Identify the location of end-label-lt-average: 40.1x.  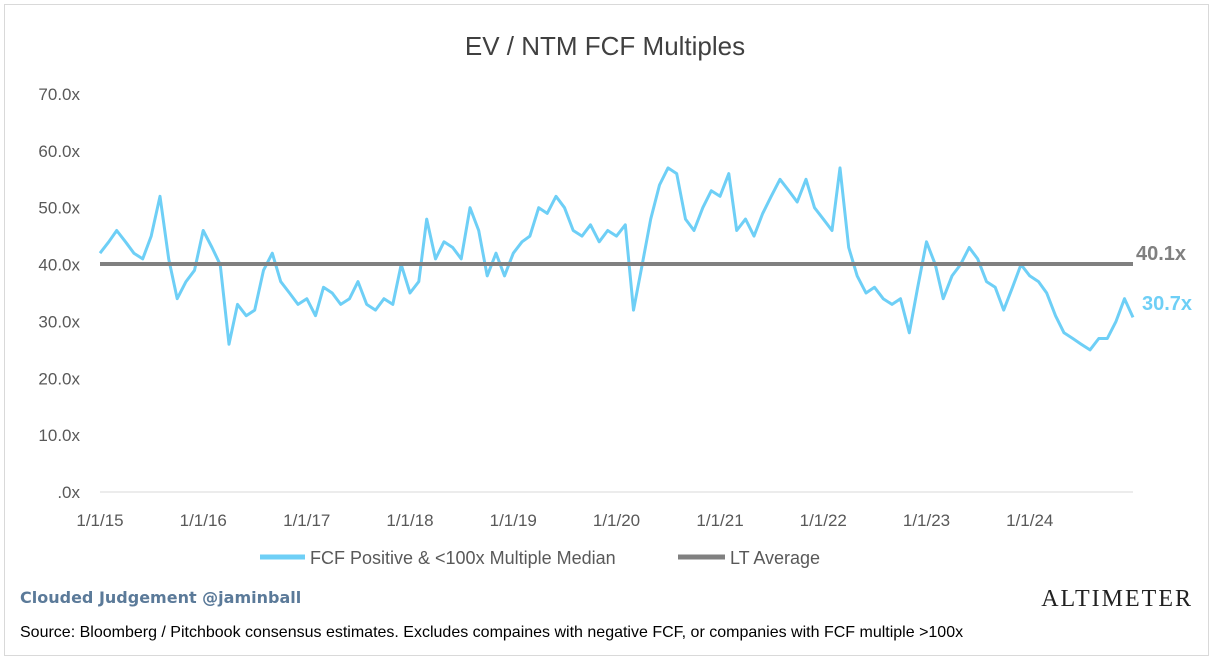
(1161, 254).